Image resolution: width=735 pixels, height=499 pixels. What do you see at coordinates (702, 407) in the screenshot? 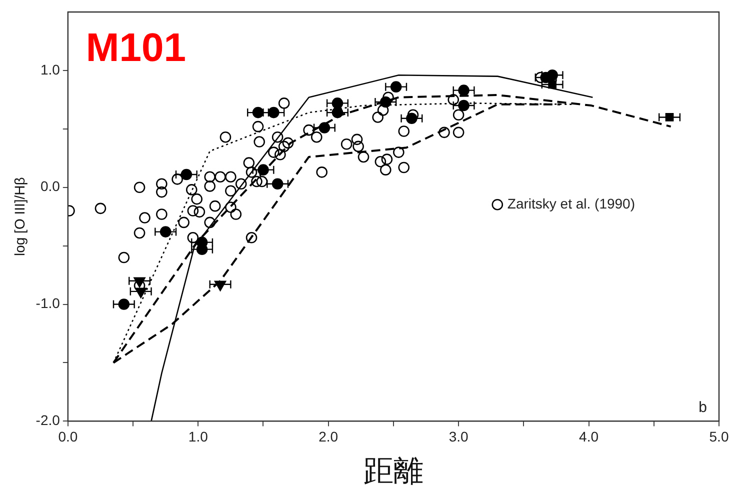
I see `annotation: b` at bounding box center [702, 407].